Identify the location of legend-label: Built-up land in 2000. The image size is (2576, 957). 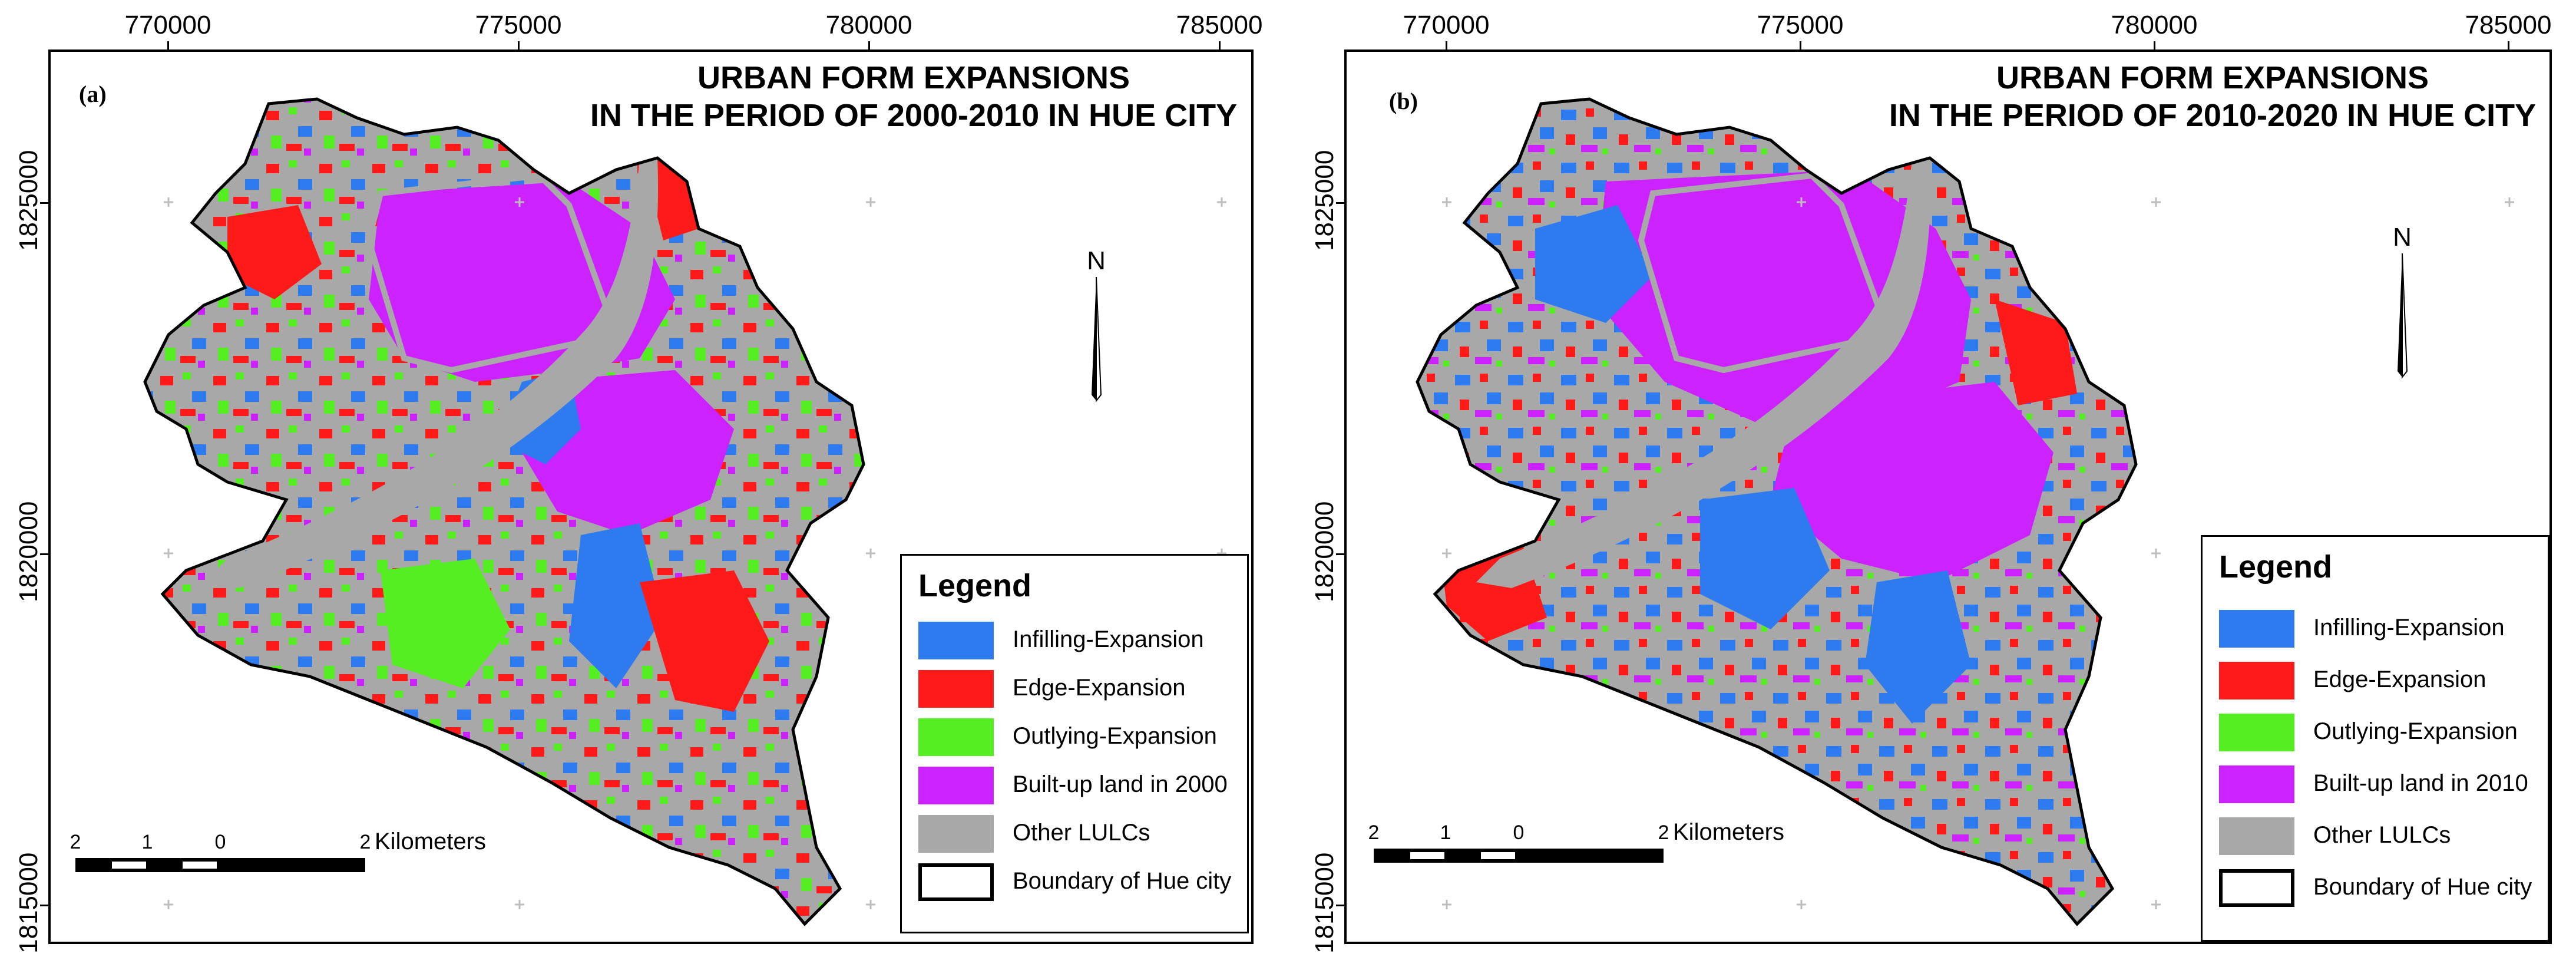
(1120, 784).